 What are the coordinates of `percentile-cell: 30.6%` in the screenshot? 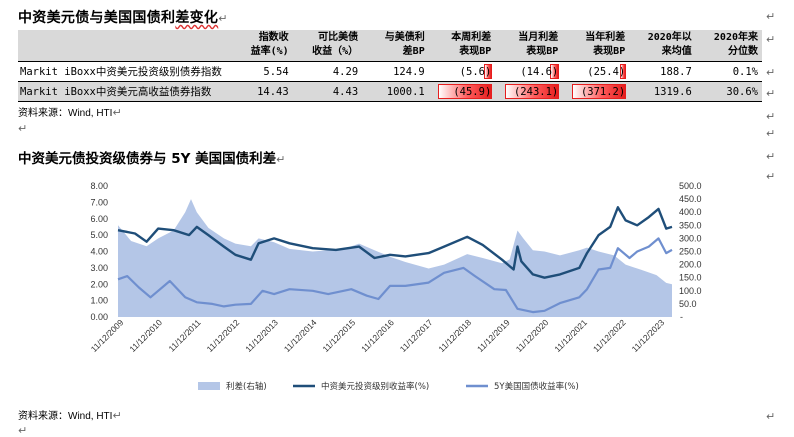 It's located at (728, 91).